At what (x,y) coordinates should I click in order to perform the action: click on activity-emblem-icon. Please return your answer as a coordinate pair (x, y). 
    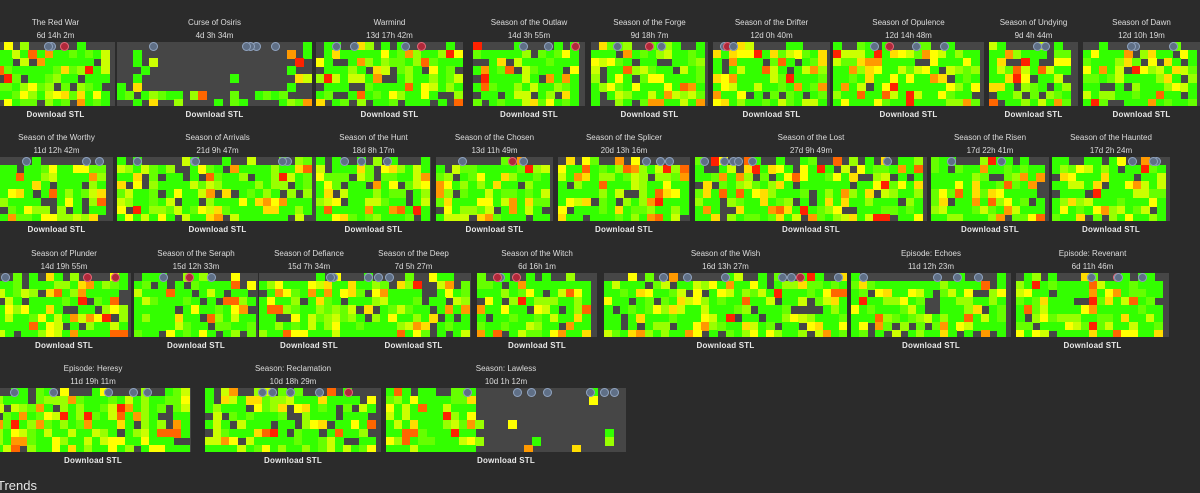
    Looking at the image, I should click on (137, 161).